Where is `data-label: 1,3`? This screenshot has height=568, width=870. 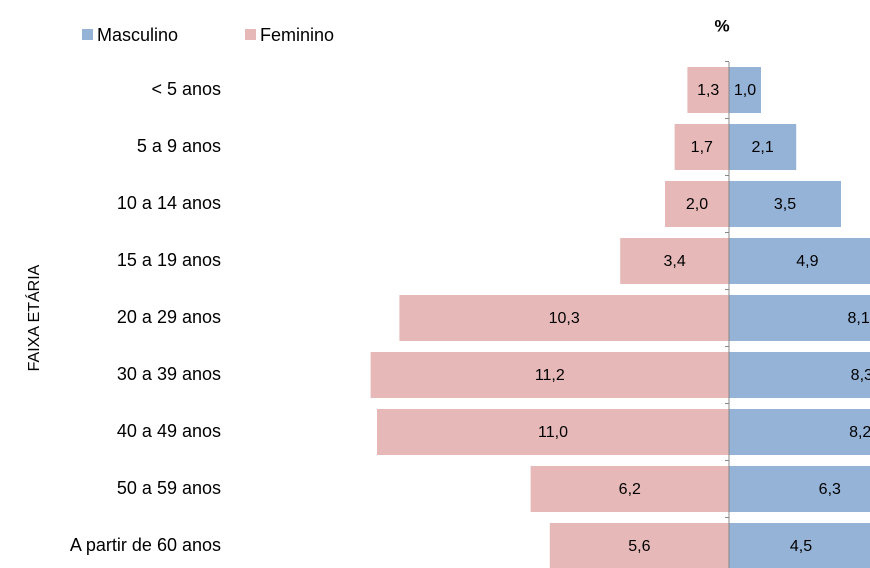 data-label: 1,3 is located at coordinates (708, 90).